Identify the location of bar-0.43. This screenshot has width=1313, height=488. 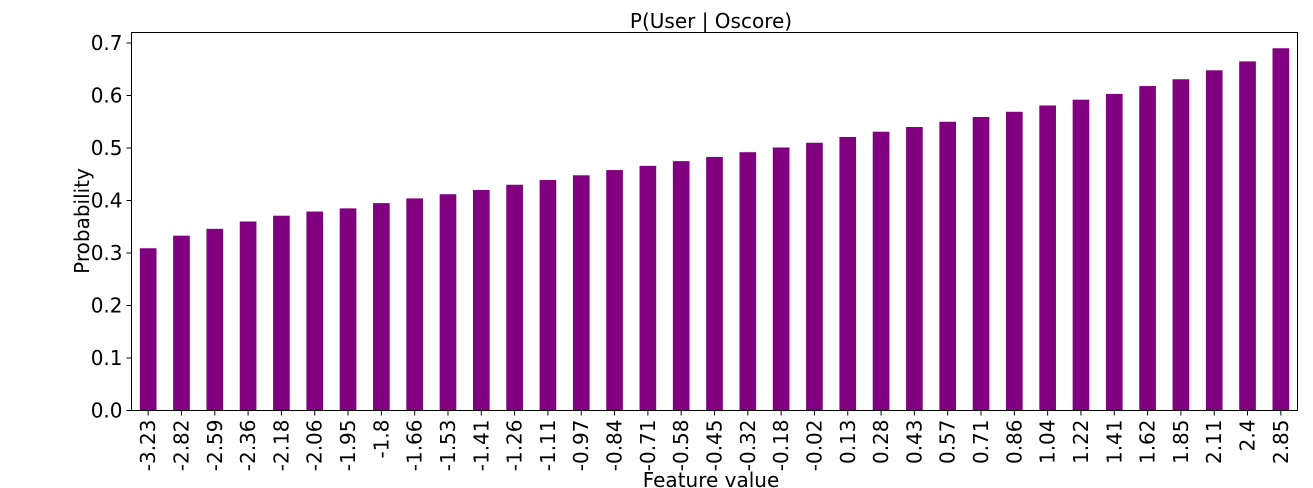
(914, 269).